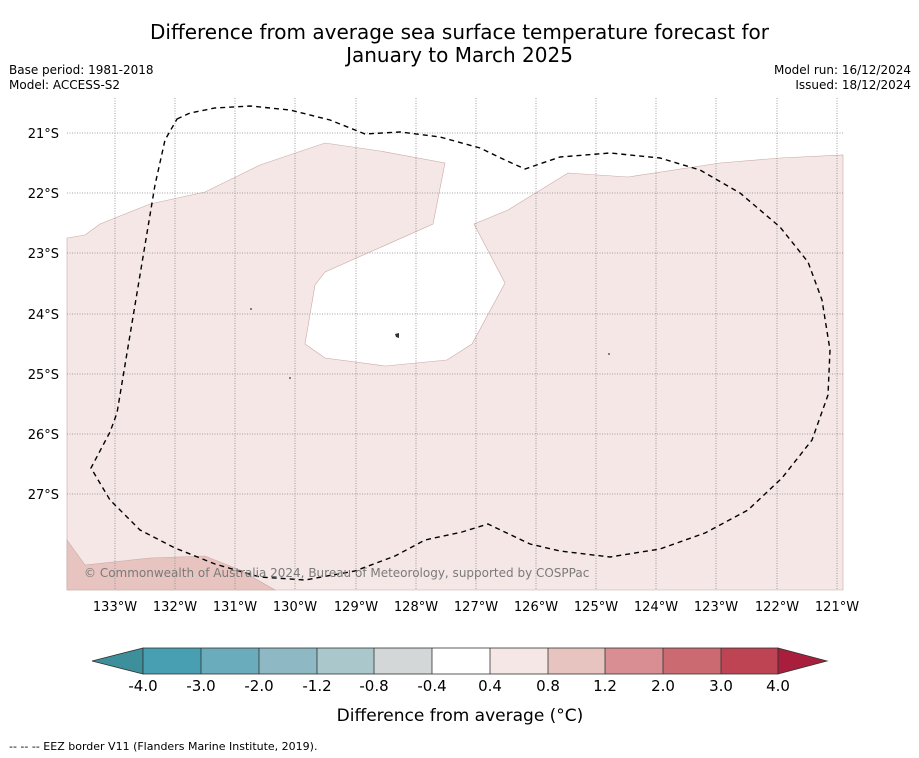 The width and height of the screenshot is (919, 758). What do you see at coordinates (43, 194) in the screenshot?
I see `lat-tick-label: 22°S` at bounding box center [43, 194].